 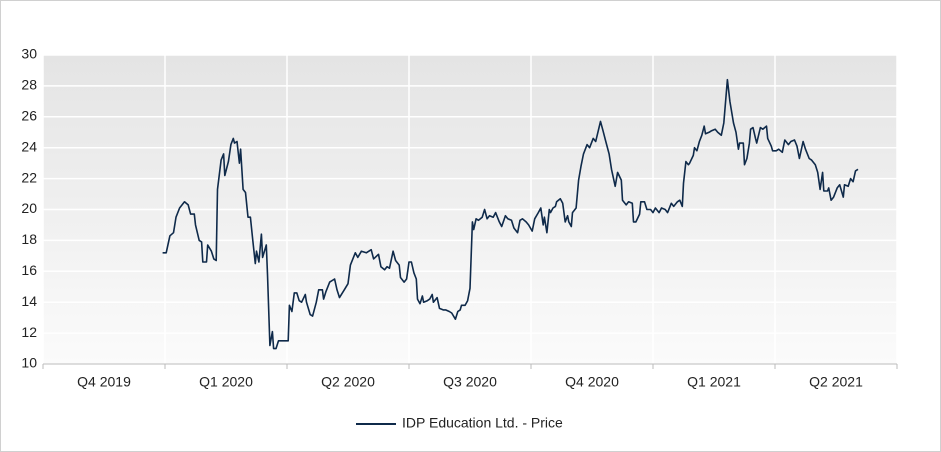 What do you see at coordinates (592, 382) in the screenshot?
I see `x-tick-label: Q4 2020` at bounding box center [592, 382].